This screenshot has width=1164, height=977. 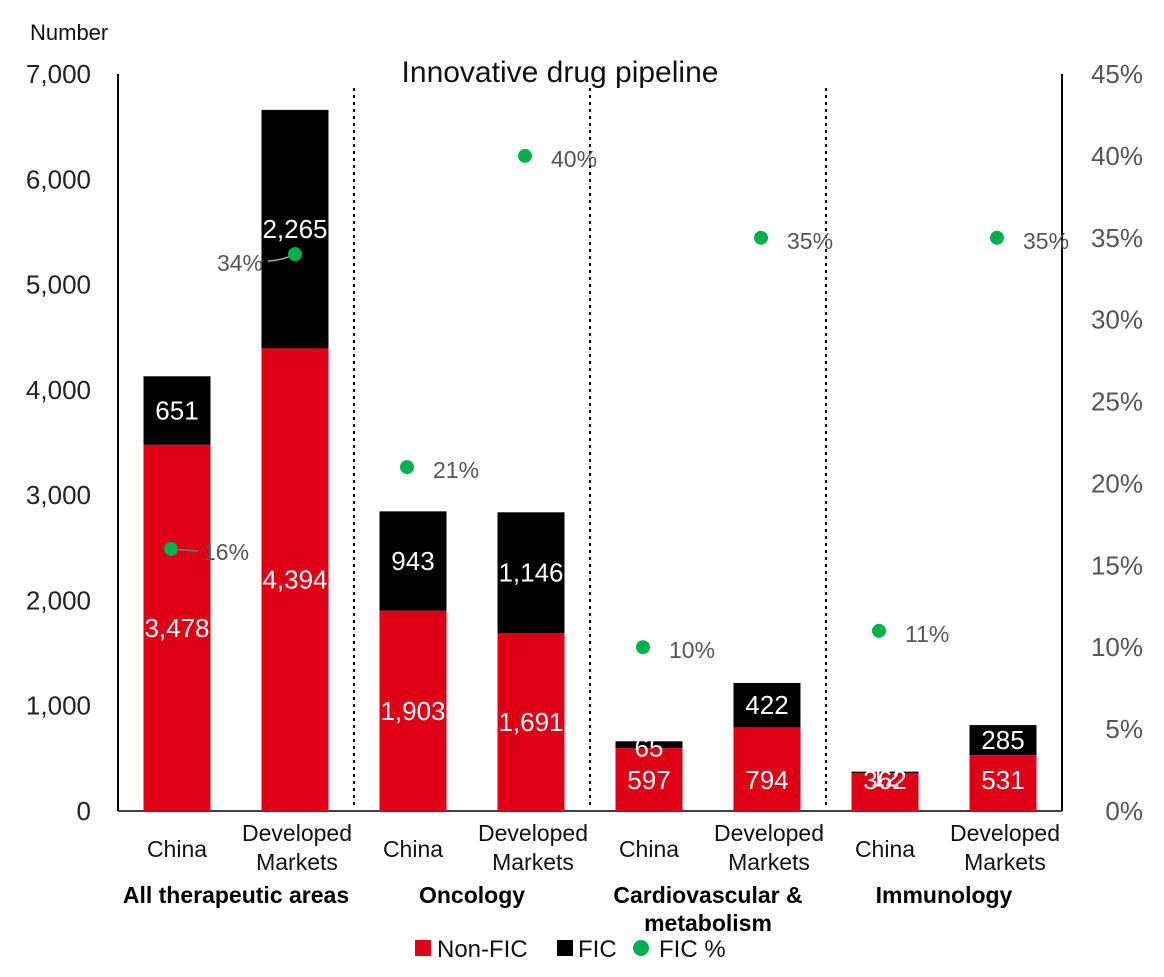 What do you see at coordinates (1117, 647) in the screenshot?
I see `y2-tick-label: 10%` at bounding box center [1117, 647].